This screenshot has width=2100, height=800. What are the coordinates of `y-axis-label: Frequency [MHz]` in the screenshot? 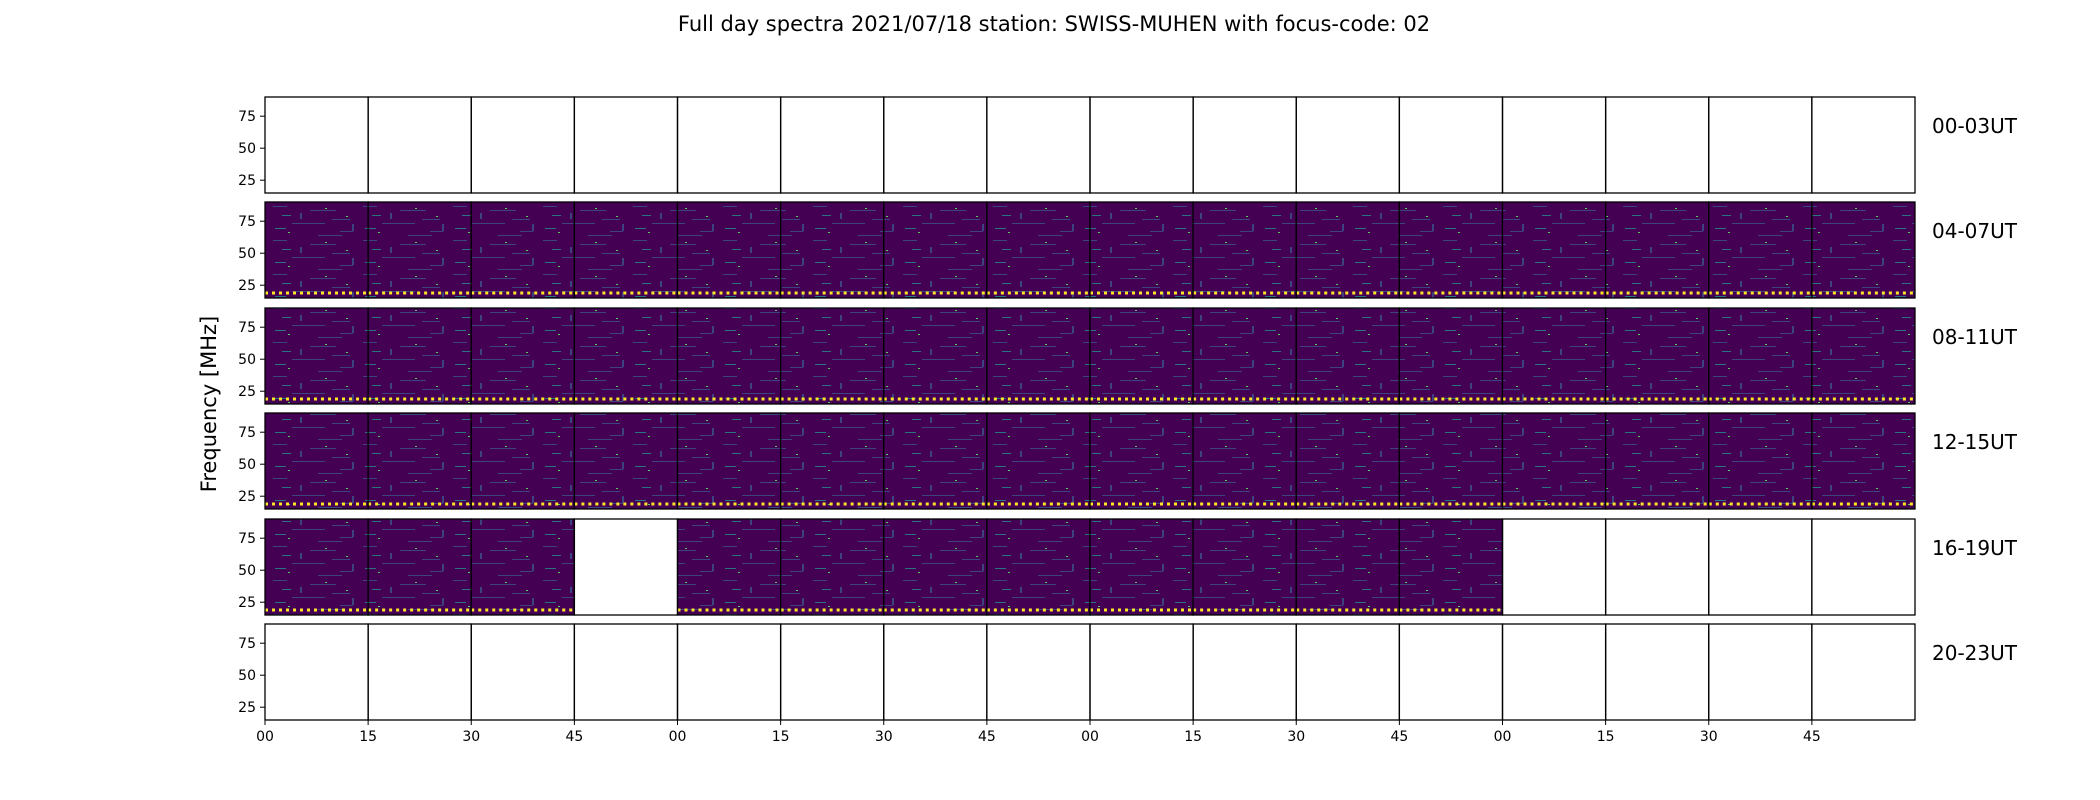 It's located at (209, 404).